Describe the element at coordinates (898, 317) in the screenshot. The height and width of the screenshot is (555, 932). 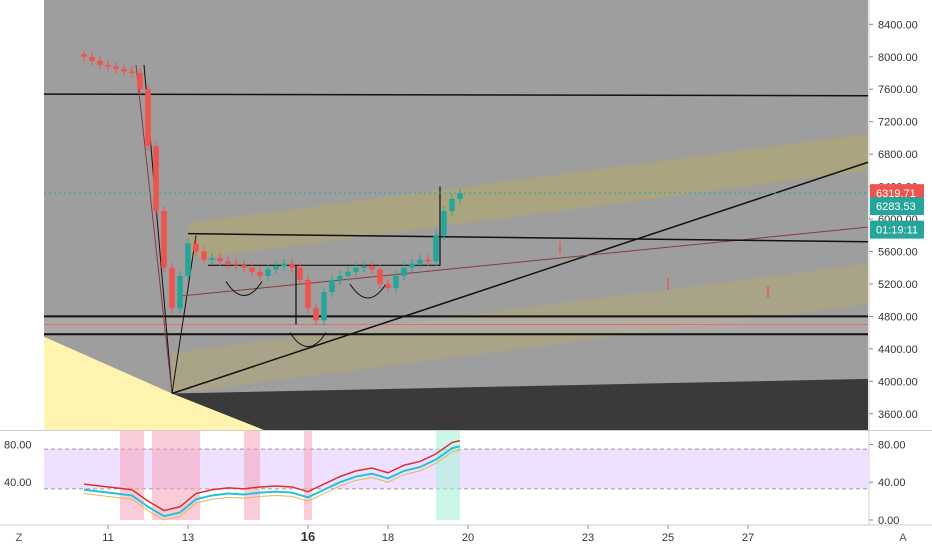
I see `price-tick-label: 4800.00` at that location.